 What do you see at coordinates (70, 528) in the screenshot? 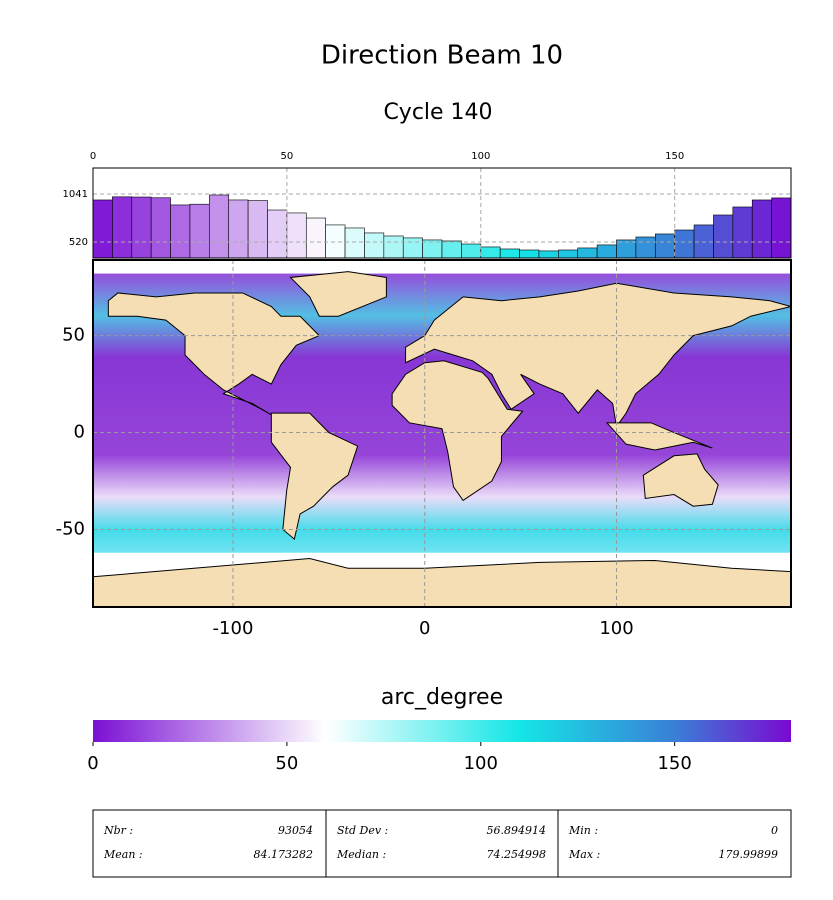
I see `y-tick-label: -50` at bounding box center [70, 528].